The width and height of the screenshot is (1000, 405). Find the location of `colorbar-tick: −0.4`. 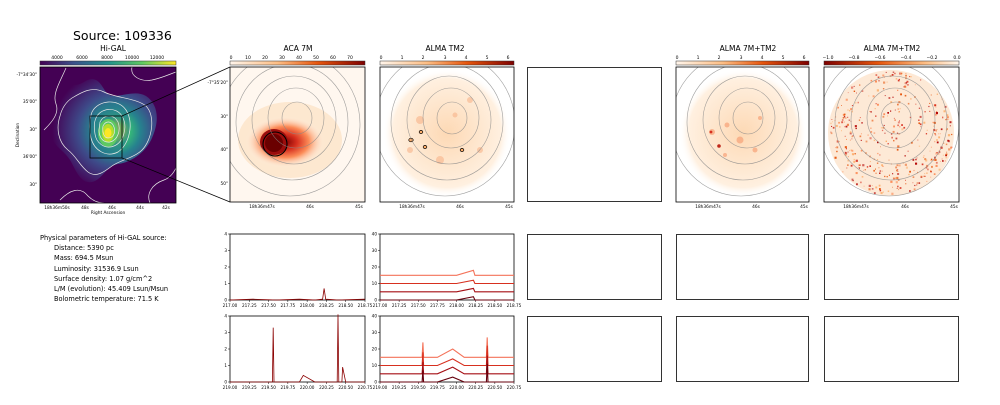

colorbar-tick: −0.4 is located at coordinates (906, 58).